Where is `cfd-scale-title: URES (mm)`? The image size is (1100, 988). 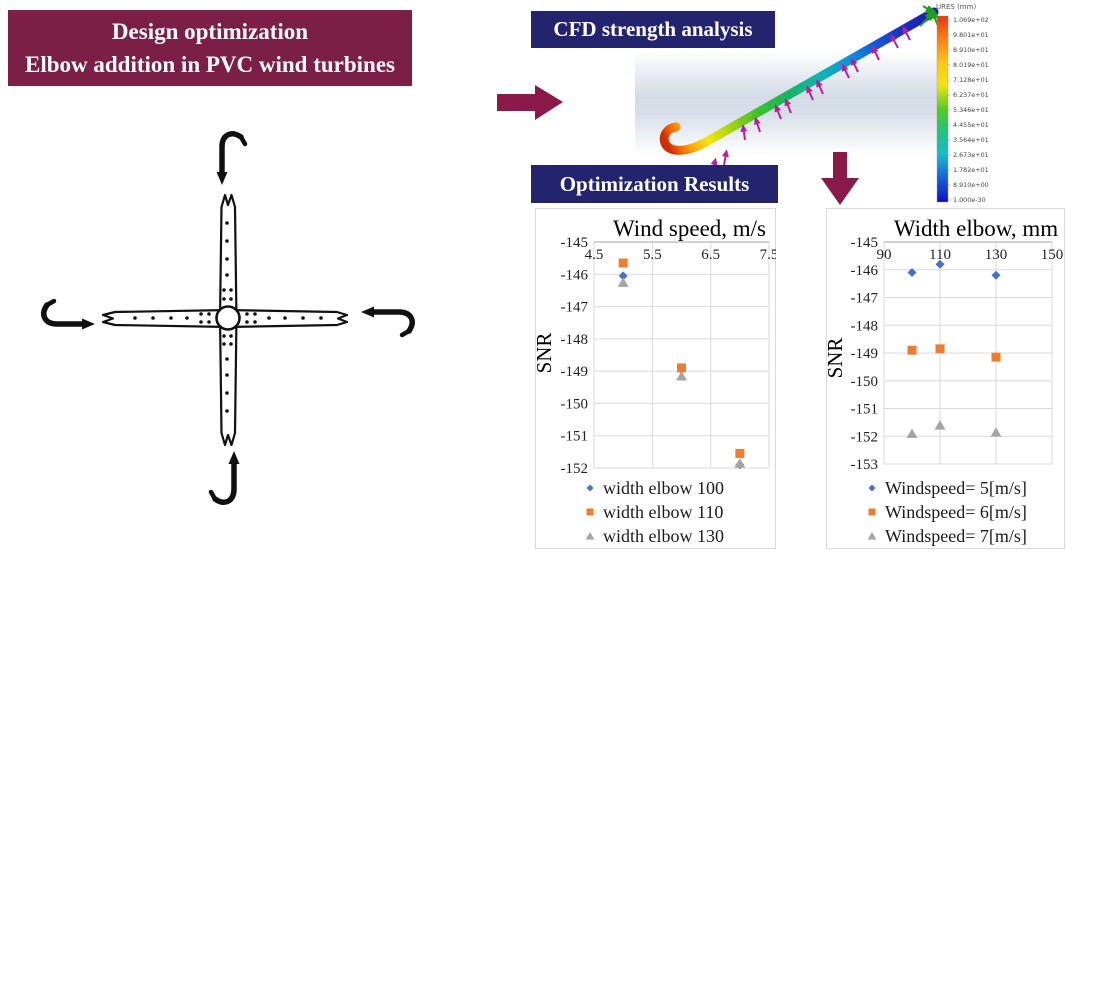
cfd-scale-title: URES (mm) is located at coordinates (956, 7).